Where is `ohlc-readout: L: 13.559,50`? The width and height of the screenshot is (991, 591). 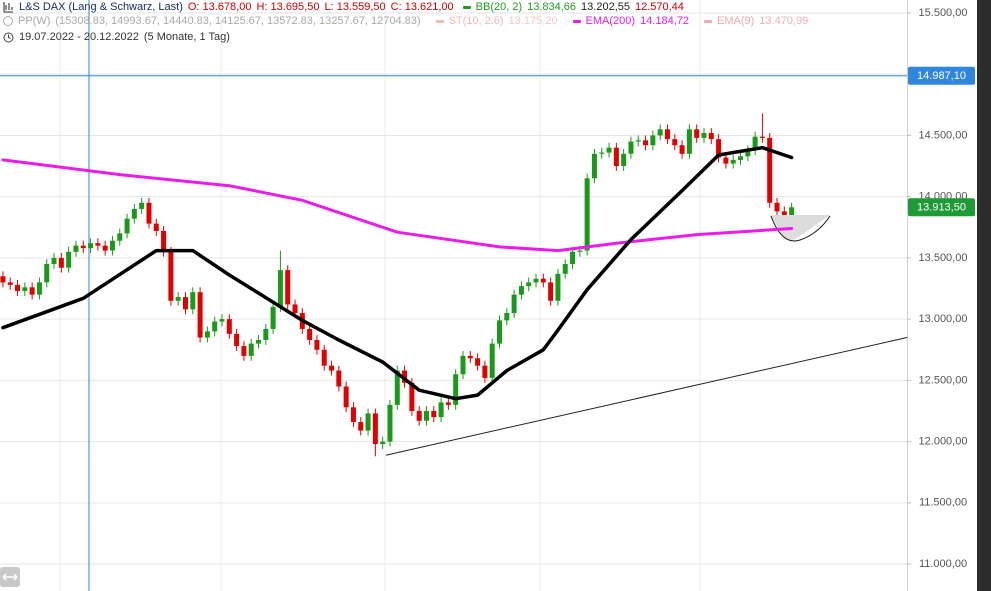 ohlc-readout: L: 13.559,50 is located at coordinates (355, 7).